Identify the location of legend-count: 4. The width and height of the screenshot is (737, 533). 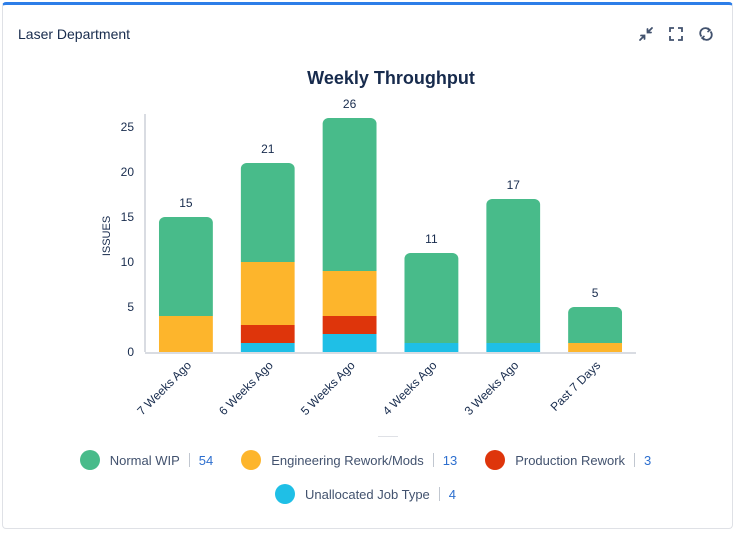
(452, 494).